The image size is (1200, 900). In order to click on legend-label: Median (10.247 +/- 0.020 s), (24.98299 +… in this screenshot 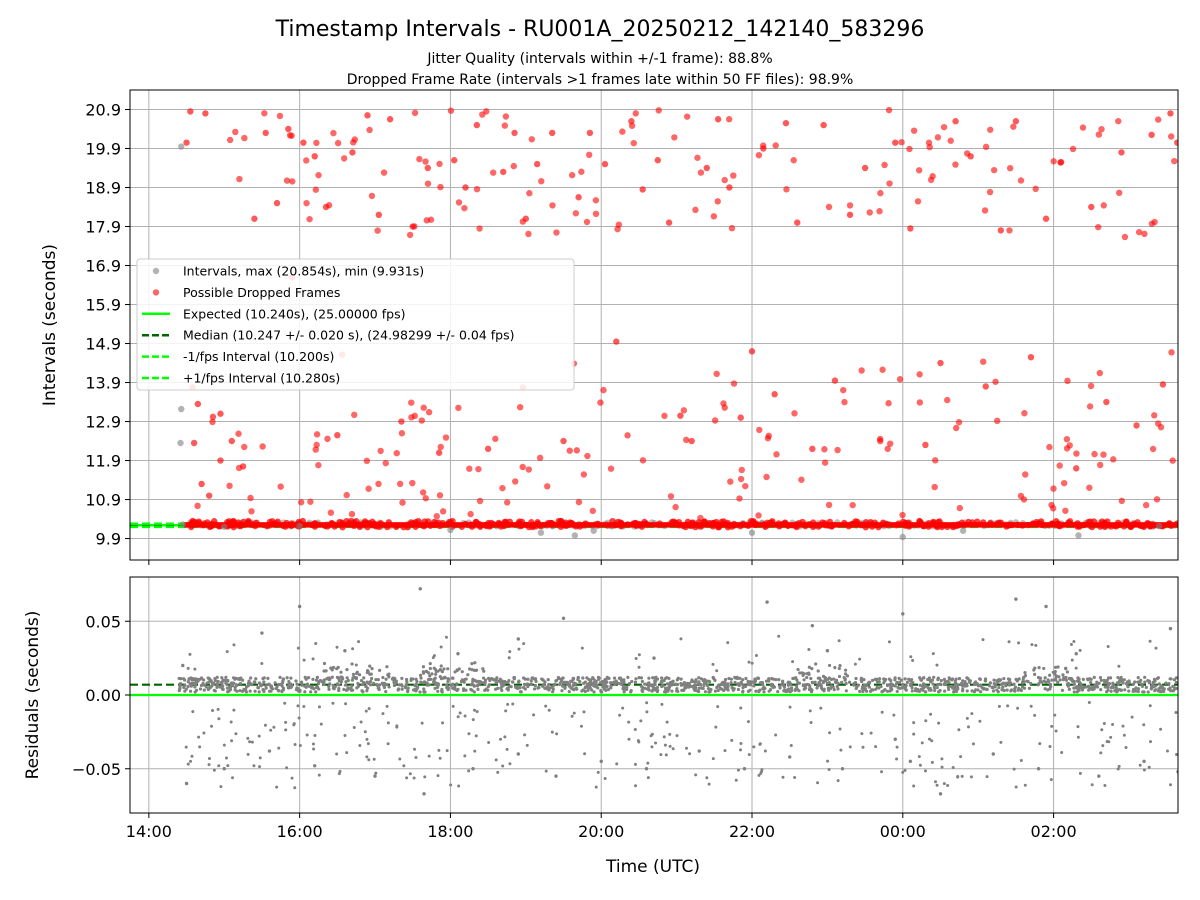, I will do `click(348, 335)`.